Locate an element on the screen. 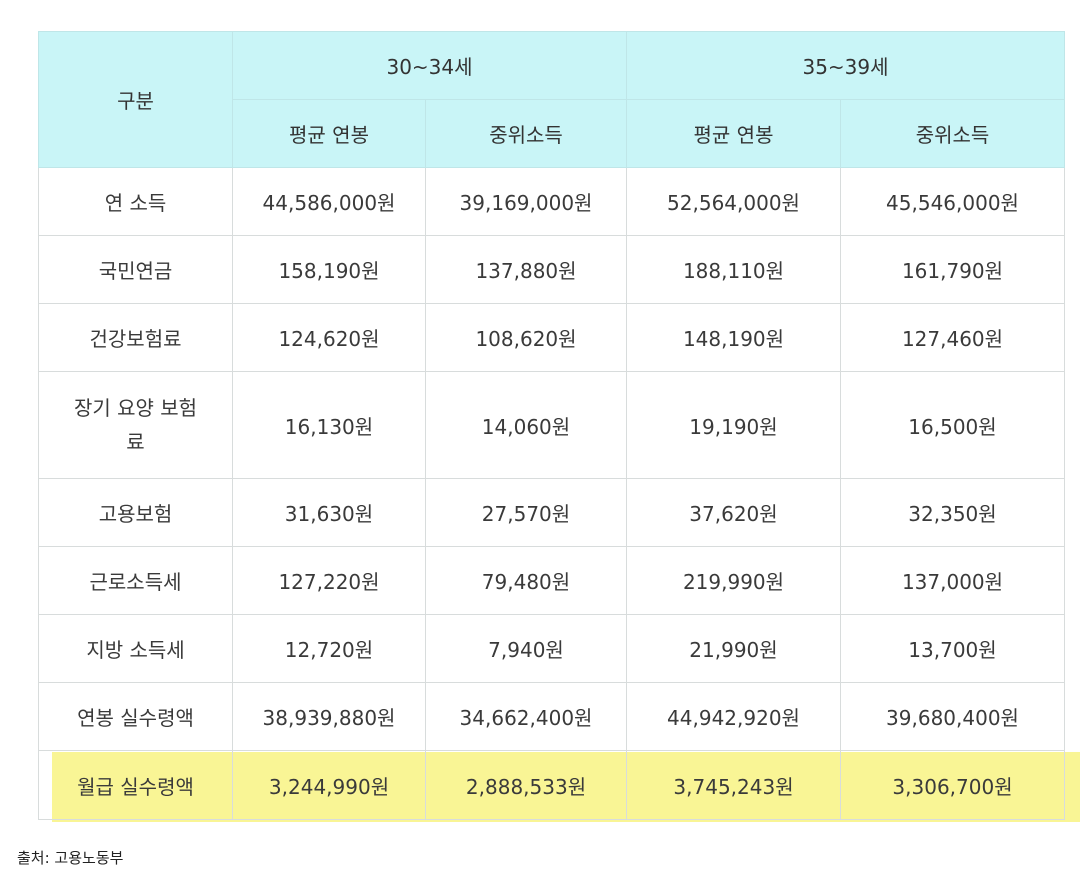 Image resolution: width=1080 pixels, height=893 pixels. cell: 2,888,533원 is located at coordinates (526, 785).